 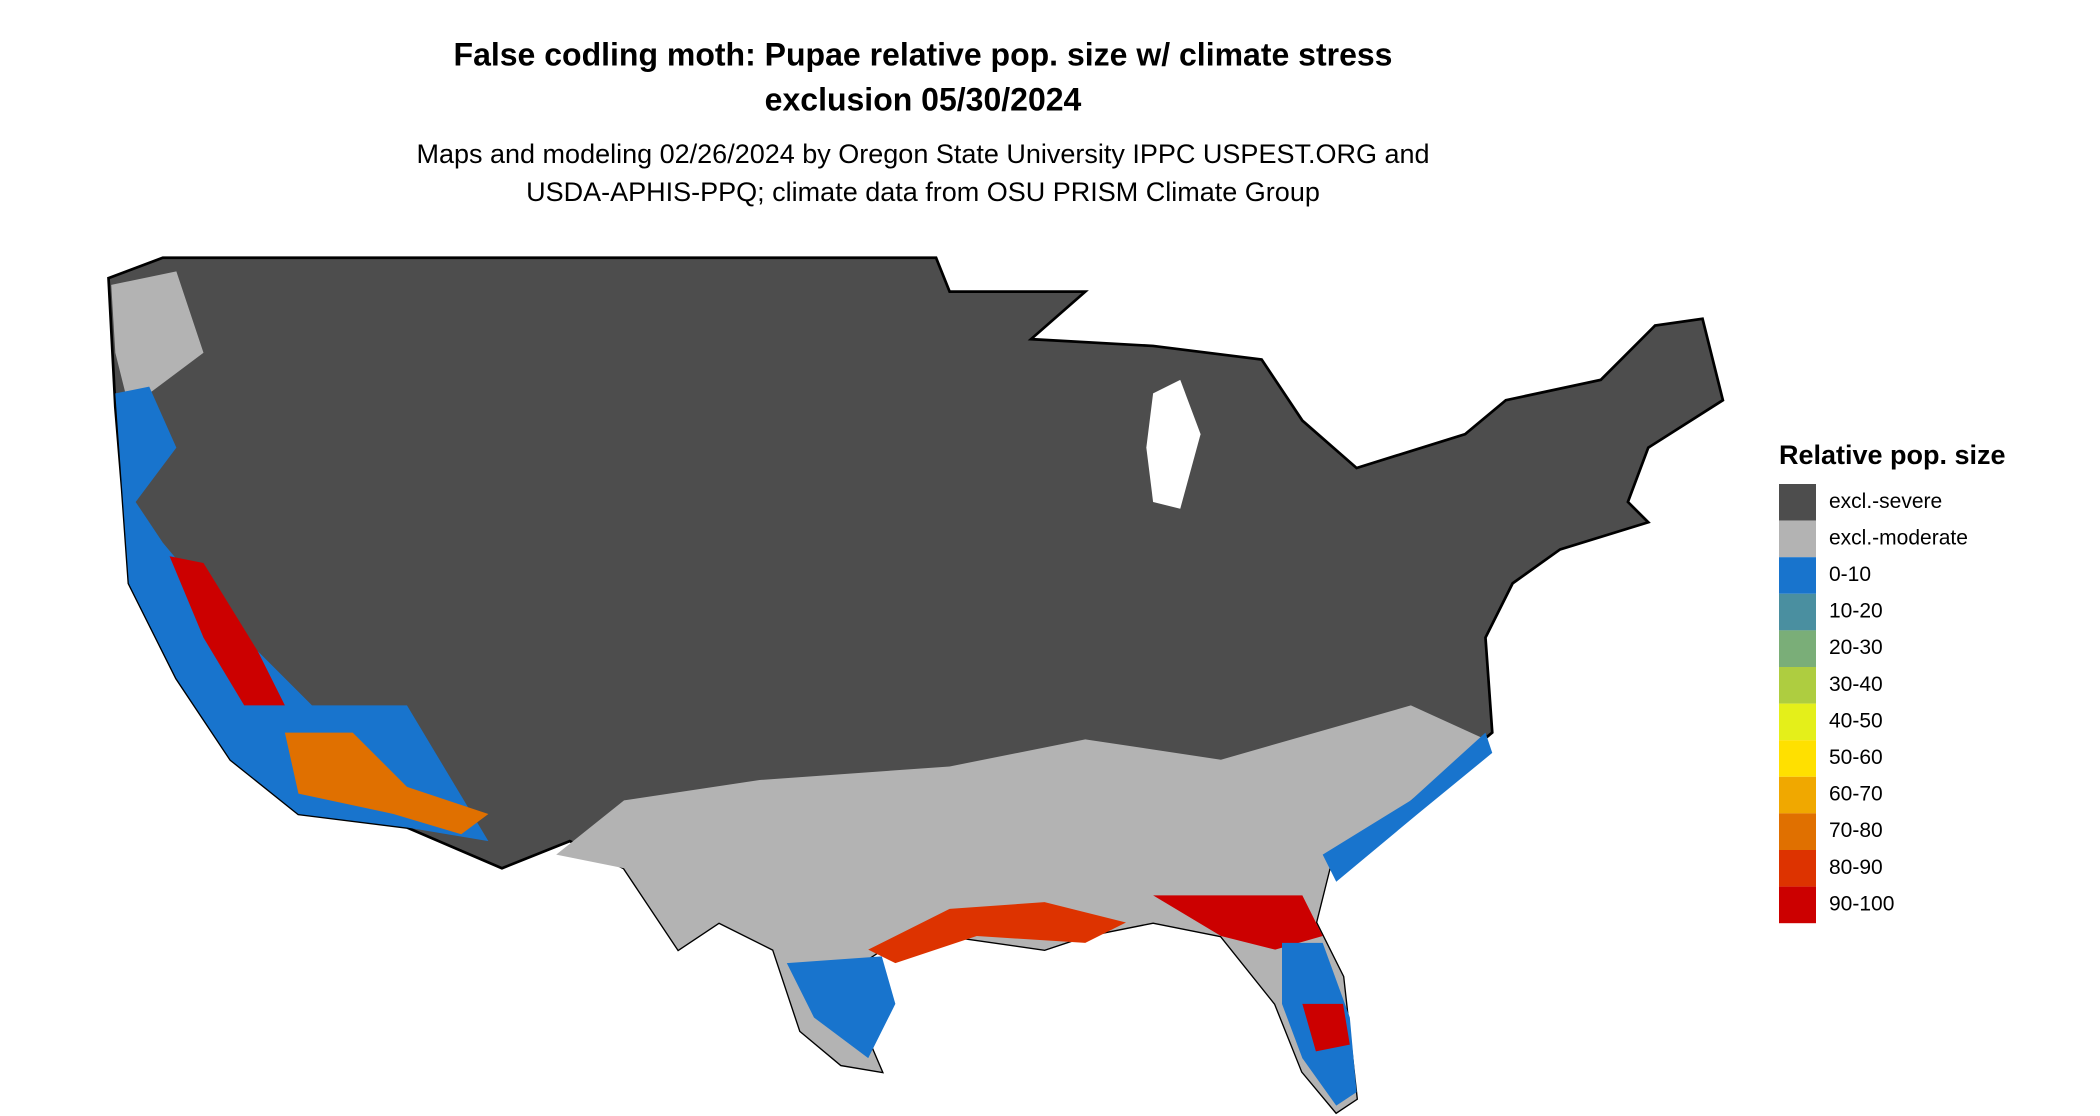 What do you see at coordinates (841, 1007) in the screenshot?
I see `map-low-gulf` at bounding box center [841, 1007].